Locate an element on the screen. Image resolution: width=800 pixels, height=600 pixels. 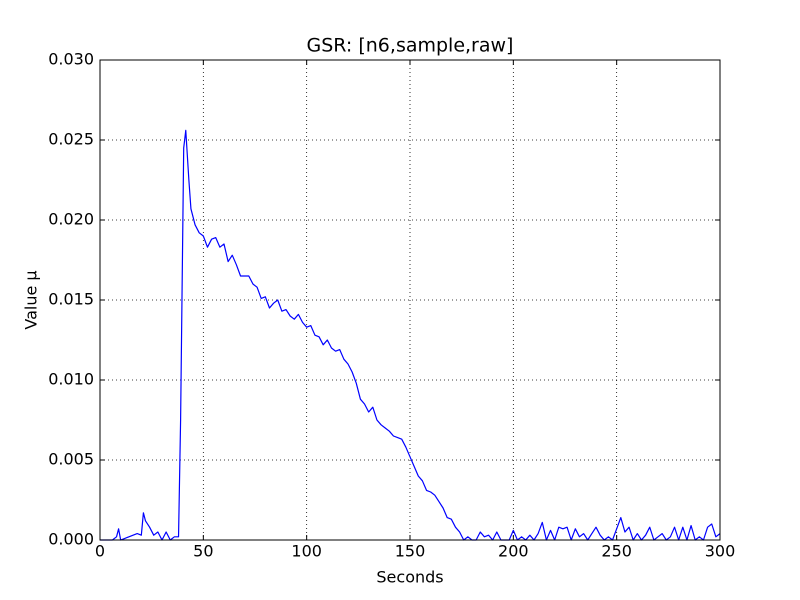
x-axis-label: Seconds is located at coordinates (409, 577).